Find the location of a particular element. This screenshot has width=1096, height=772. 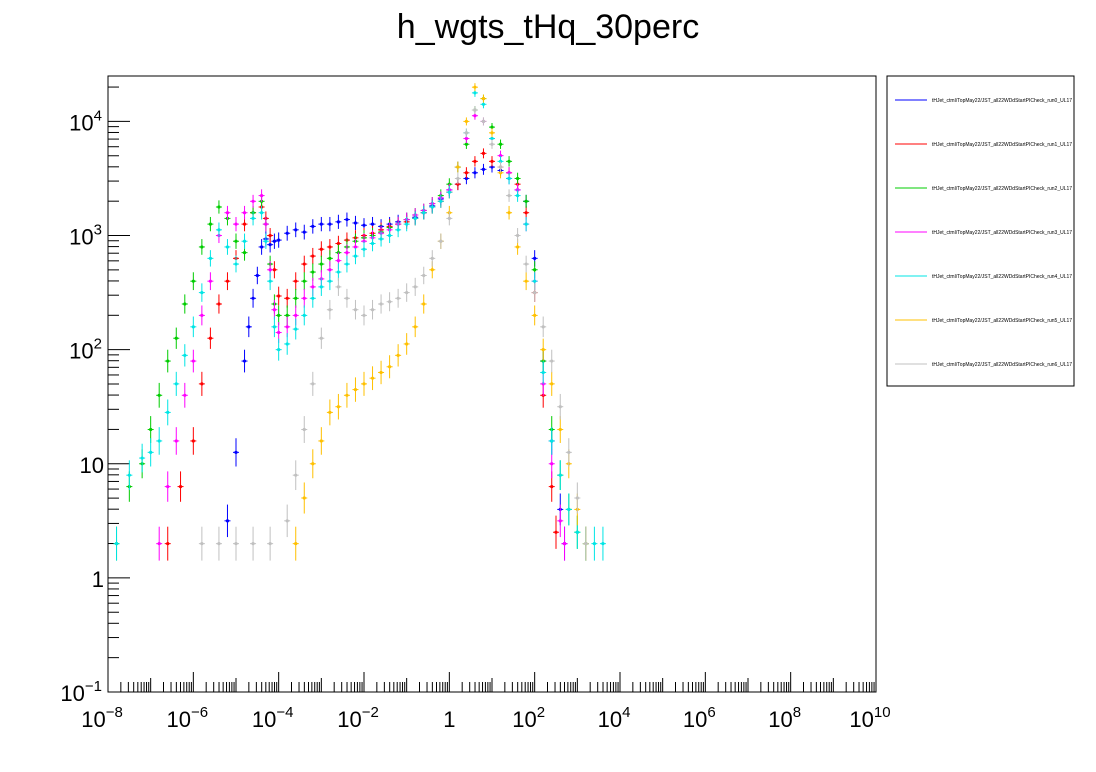

tick-label: 10⁻⁴ is located at coordinates (273, 718).